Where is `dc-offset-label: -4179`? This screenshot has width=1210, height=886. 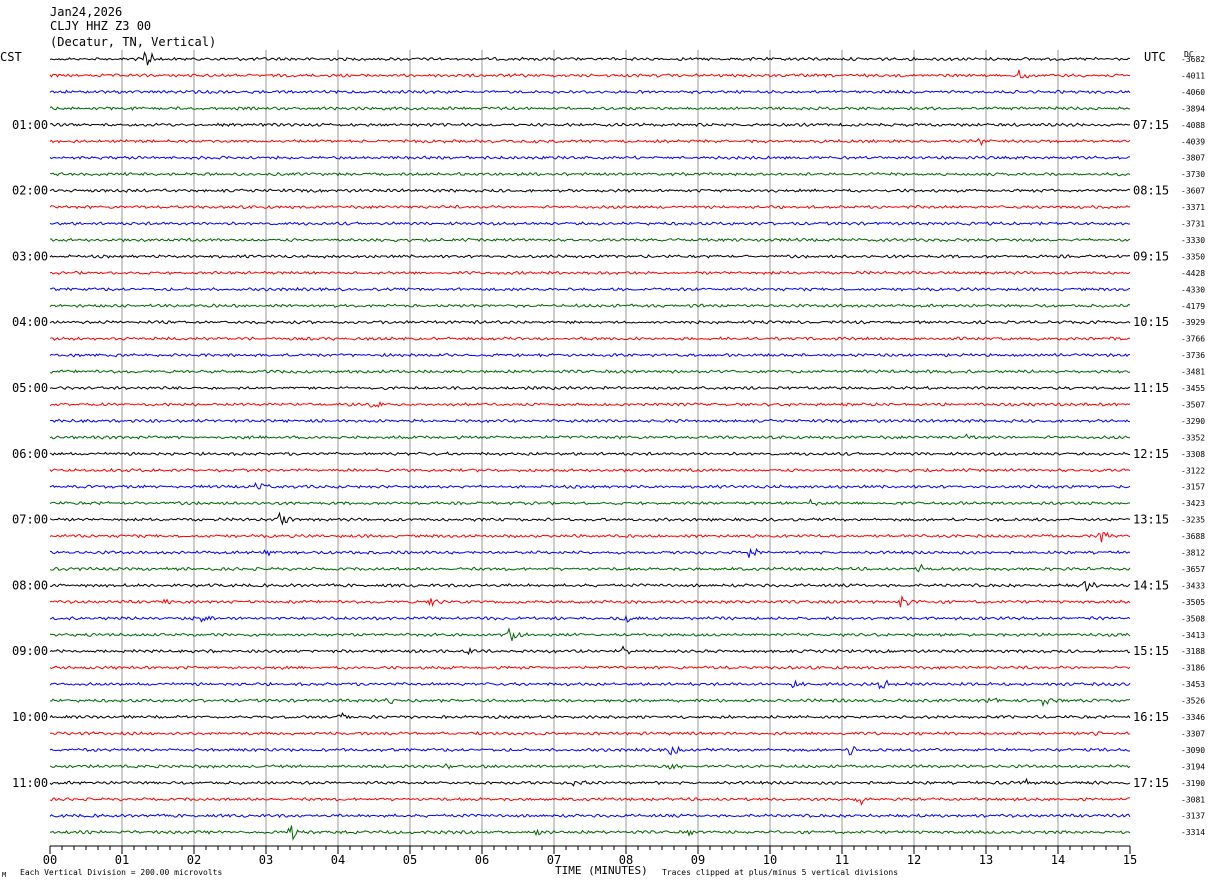
dc-offset-label: -4179 is located at coordinates (1193, 306).